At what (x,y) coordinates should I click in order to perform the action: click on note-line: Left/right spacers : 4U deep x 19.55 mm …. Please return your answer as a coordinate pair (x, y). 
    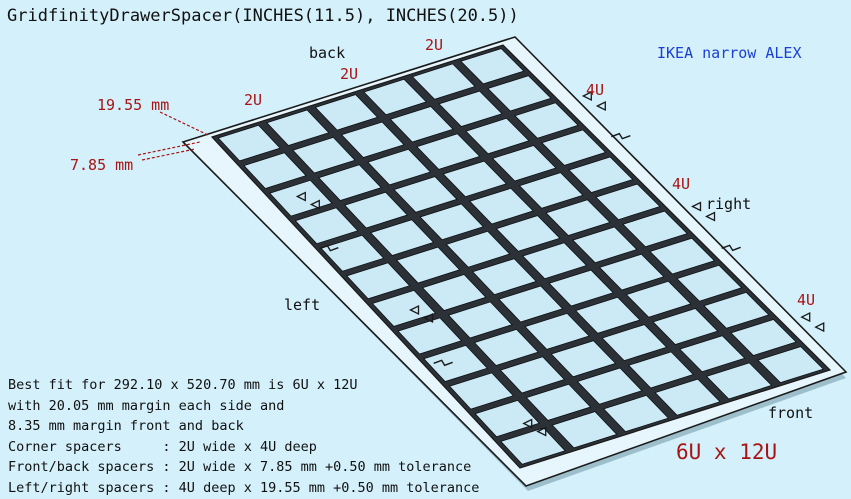
    Looking at the image, I should click on (244, 487).